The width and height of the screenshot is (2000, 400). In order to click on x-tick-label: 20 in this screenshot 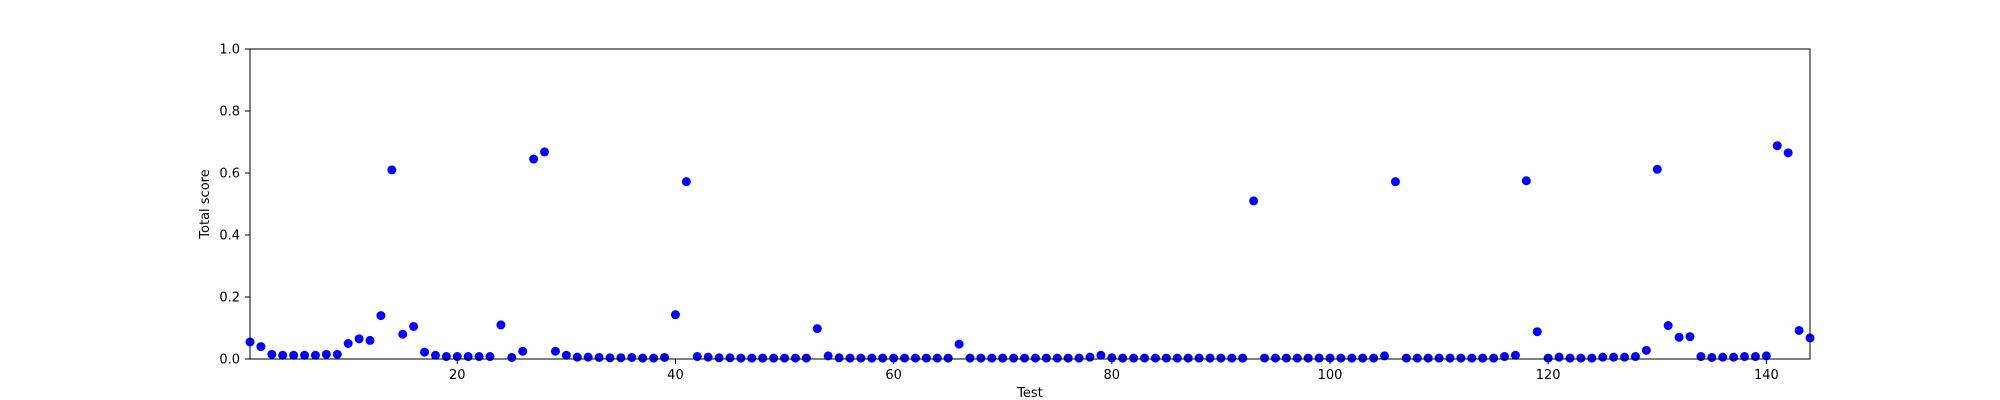, I will do `click(457, 375)`.